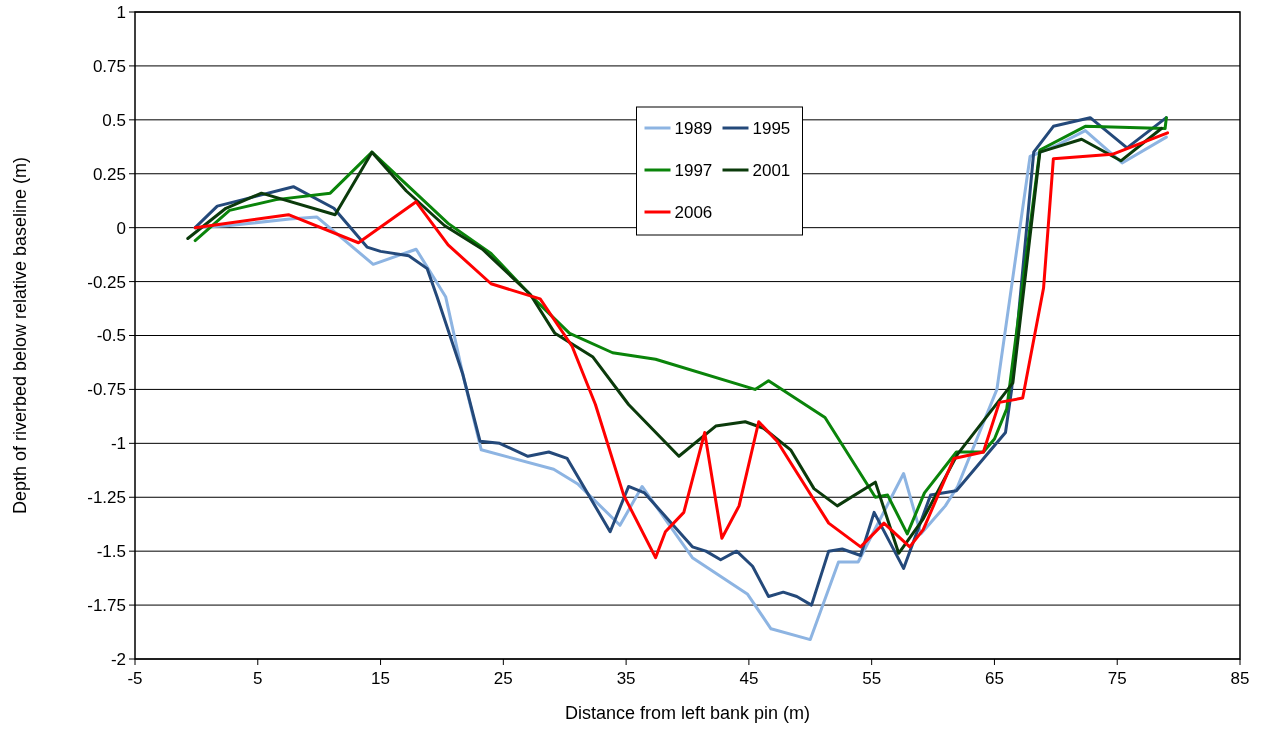  I want to click on y-tick-label: -1.25, so click(106, 498).